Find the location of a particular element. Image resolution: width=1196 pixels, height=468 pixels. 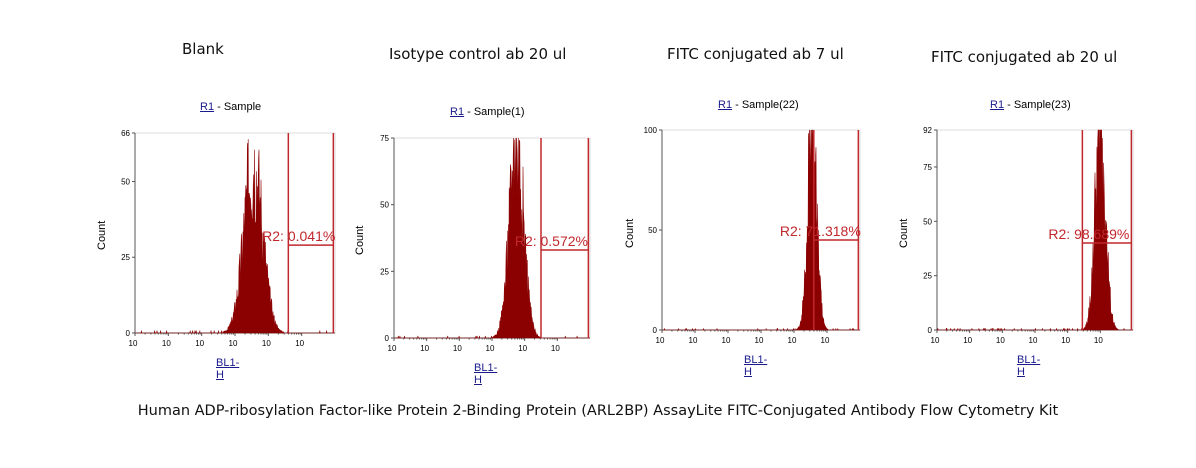

panel-title: Isotype control ab 20 ul is located at coordinates (478, 54).